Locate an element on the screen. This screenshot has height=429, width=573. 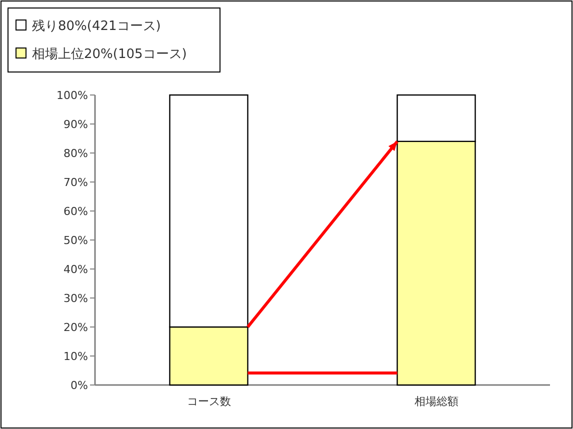
y-tick-label: 40% is located at coordinates (76, 269).